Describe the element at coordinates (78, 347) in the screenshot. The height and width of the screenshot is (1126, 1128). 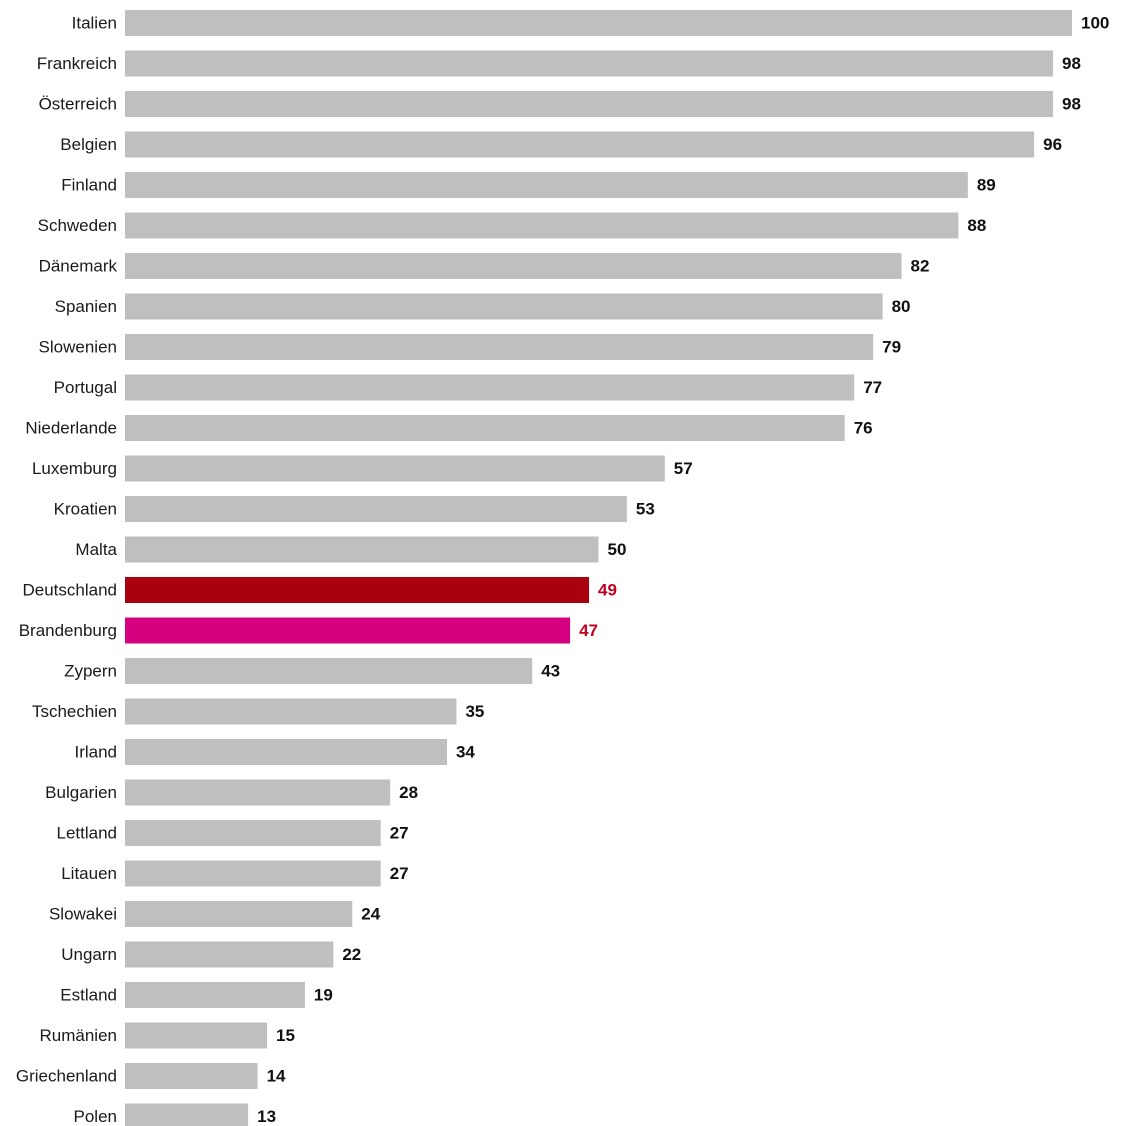
I see `category-label: Slowenien` at that location.